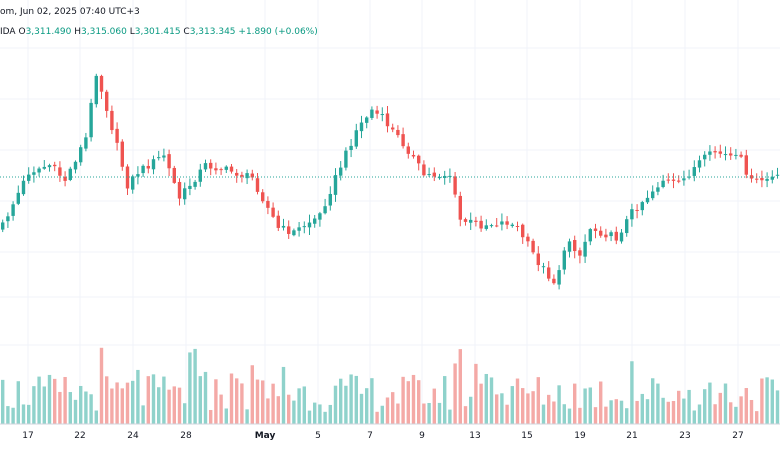  Describe the element at coordinates (186, 436) in the screenshot. I see `x-tick-label: 28` at that location.